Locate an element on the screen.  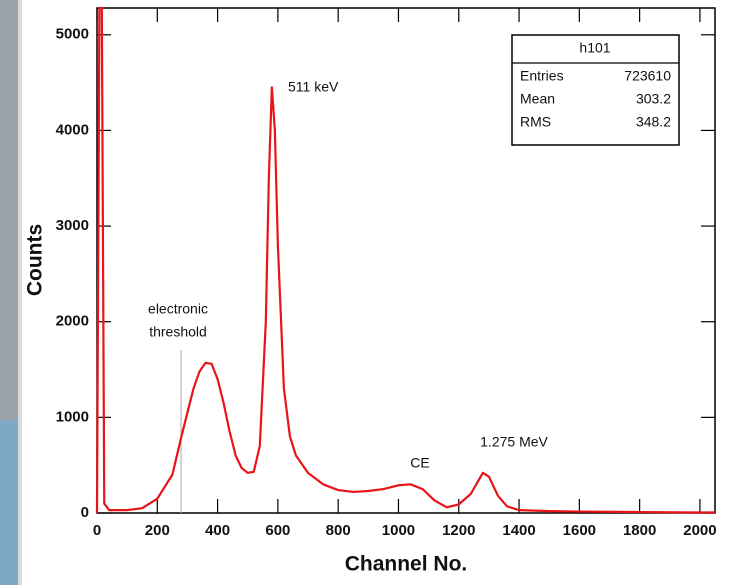
stats-value: 303.2 is located at coordinates (653, 99).